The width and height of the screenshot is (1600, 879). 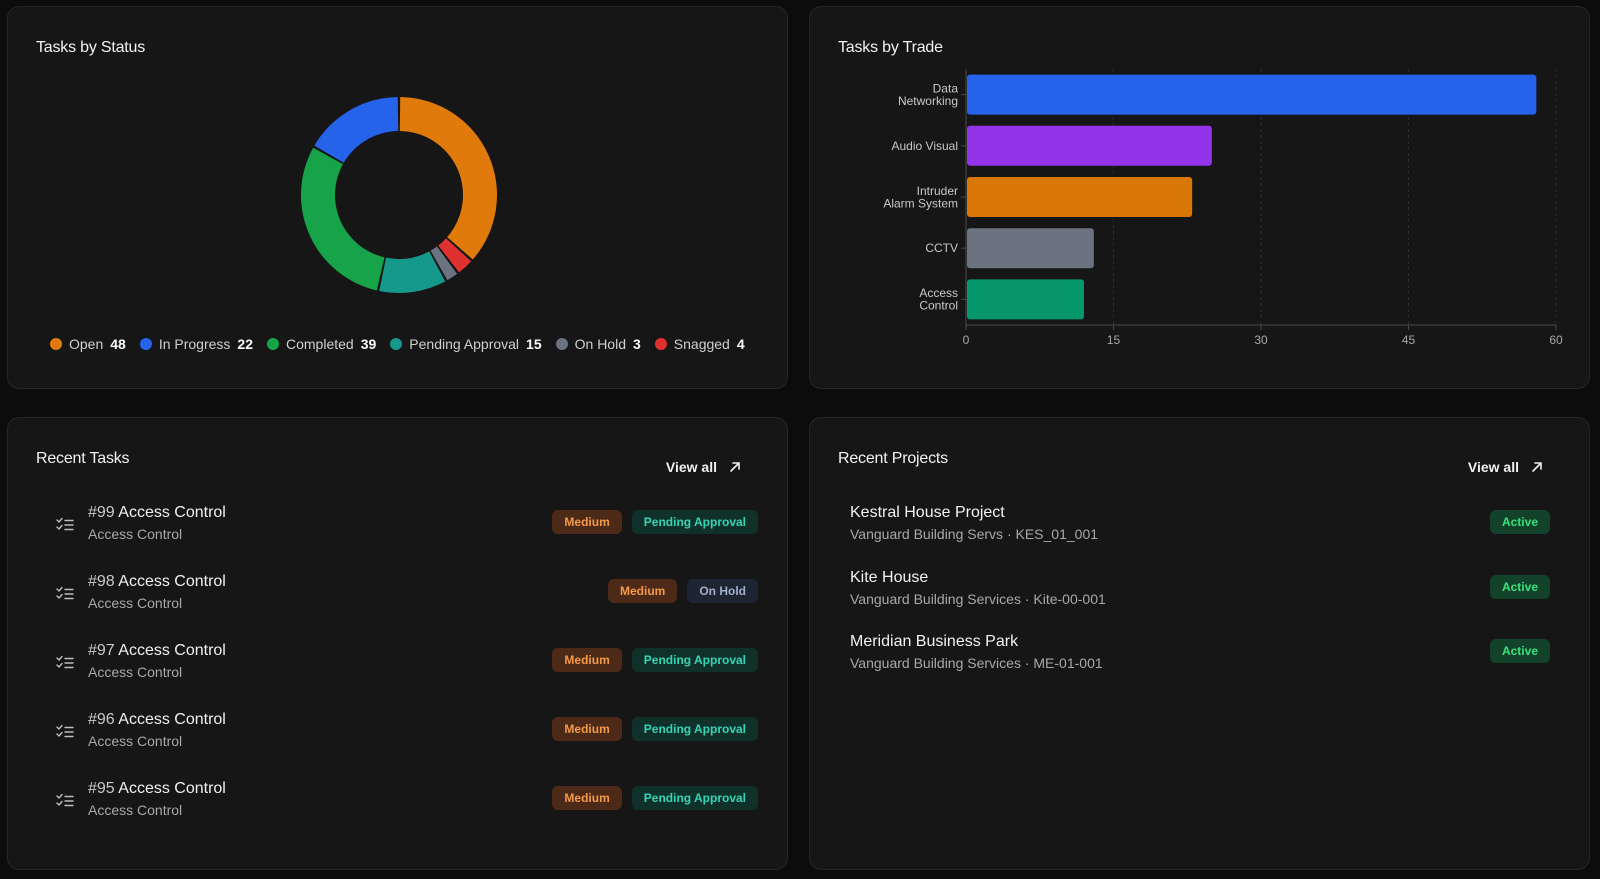 I want to click on status-donut-chart, so click(x=399, y=195).